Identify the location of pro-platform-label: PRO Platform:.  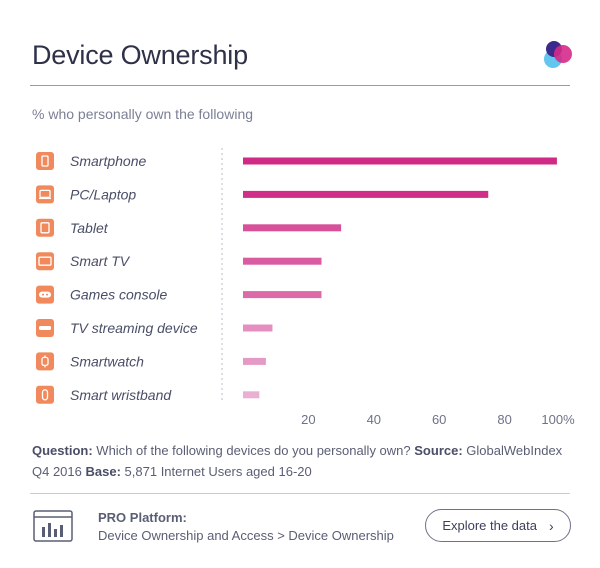
(142, 517).